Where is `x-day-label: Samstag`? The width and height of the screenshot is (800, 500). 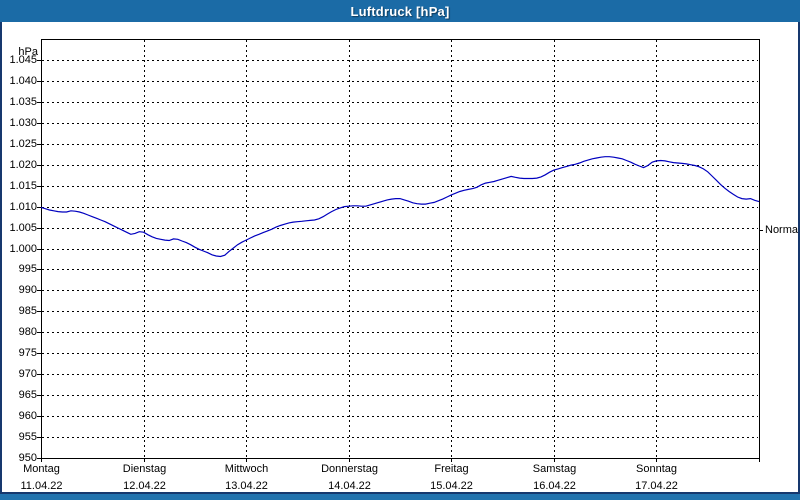
x-day-label: Samstag is located at coordinates (554, 469).